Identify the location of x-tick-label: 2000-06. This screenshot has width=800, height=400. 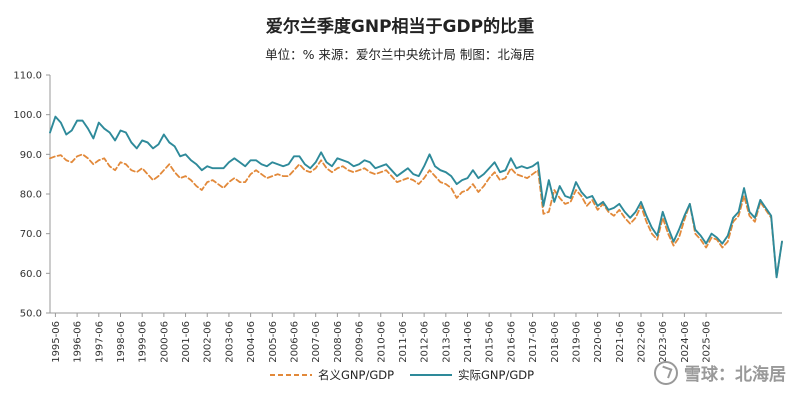
(164, 342).